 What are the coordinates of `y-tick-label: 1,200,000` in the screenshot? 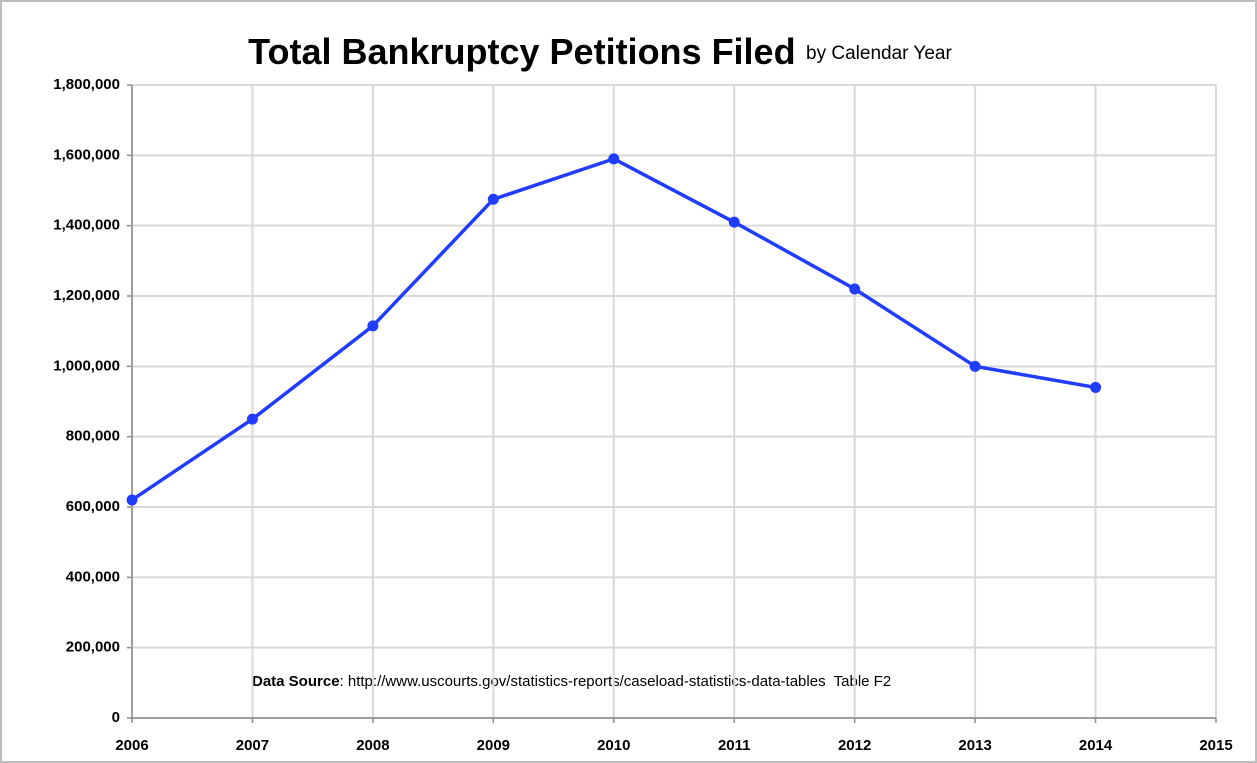 It's located at (86, 295).